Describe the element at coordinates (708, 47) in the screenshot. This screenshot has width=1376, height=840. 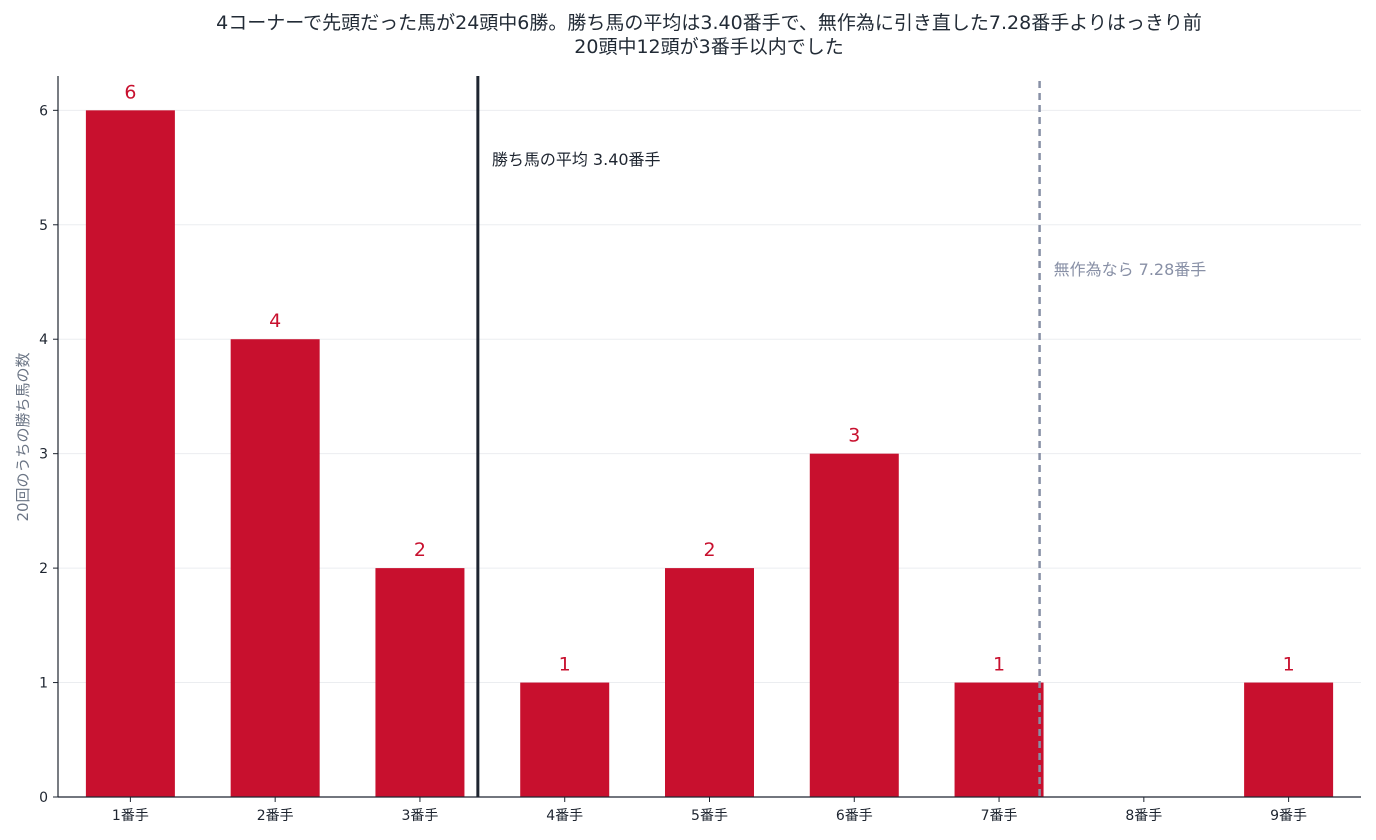
I see `chart-subtitle: 20頭中12頭が3番手以内でした` at that location.